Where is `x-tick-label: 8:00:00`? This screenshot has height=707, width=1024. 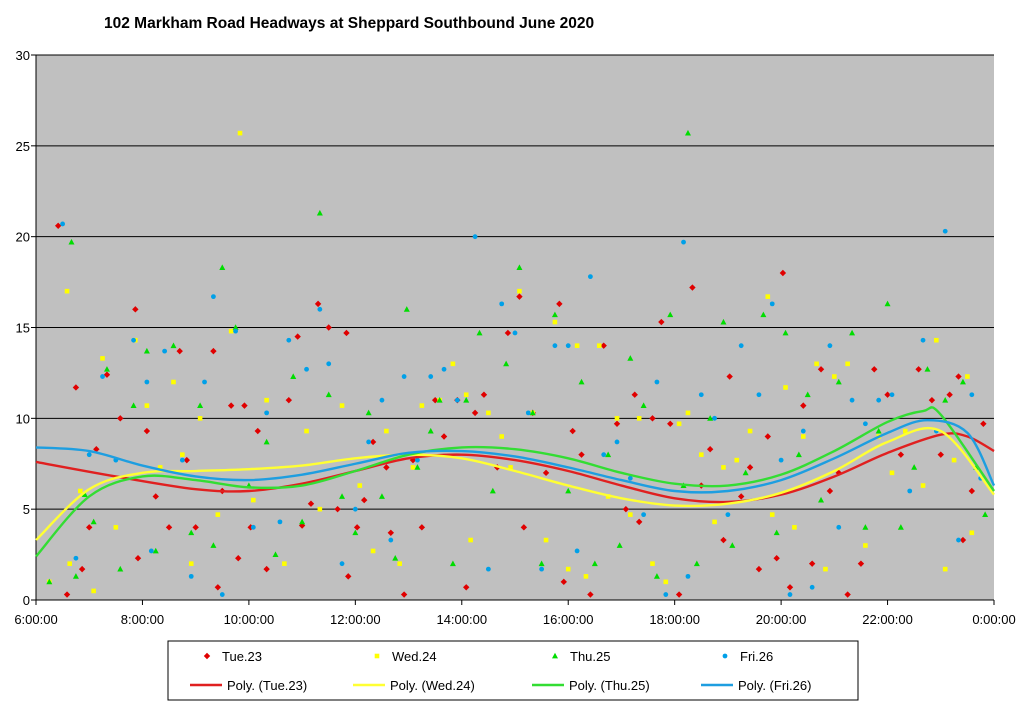
x-tick-label: 8:00:00 is located at coordinates (142, 619).